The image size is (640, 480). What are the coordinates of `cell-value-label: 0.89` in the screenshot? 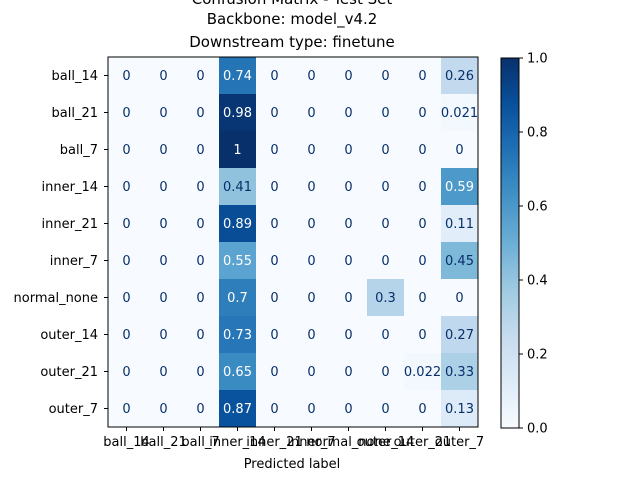 It's located at (237, 224).